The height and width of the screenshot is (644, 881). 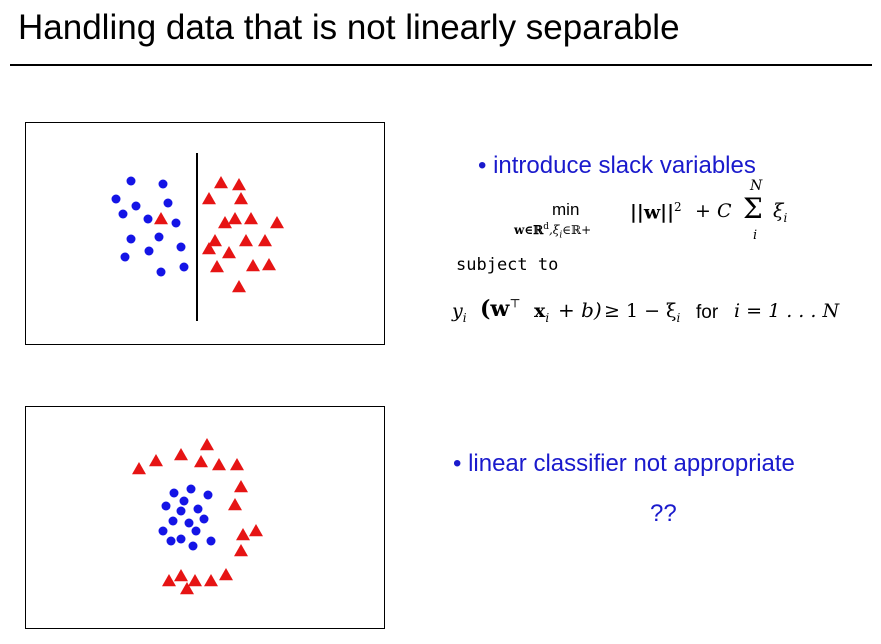 I want to click on y-sub: i, so click(x=464, y=317).